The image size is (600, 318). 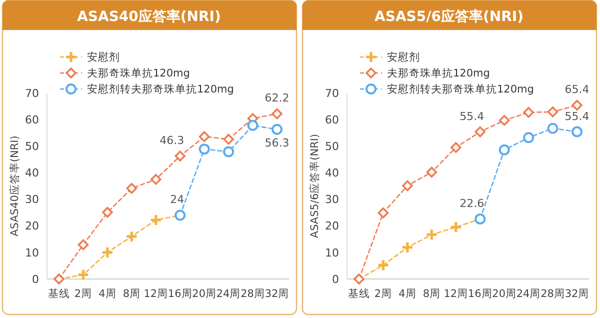 I want to click on y-axis-title: ASAS5/6应答率(NRI), so click(x=314, y=186).